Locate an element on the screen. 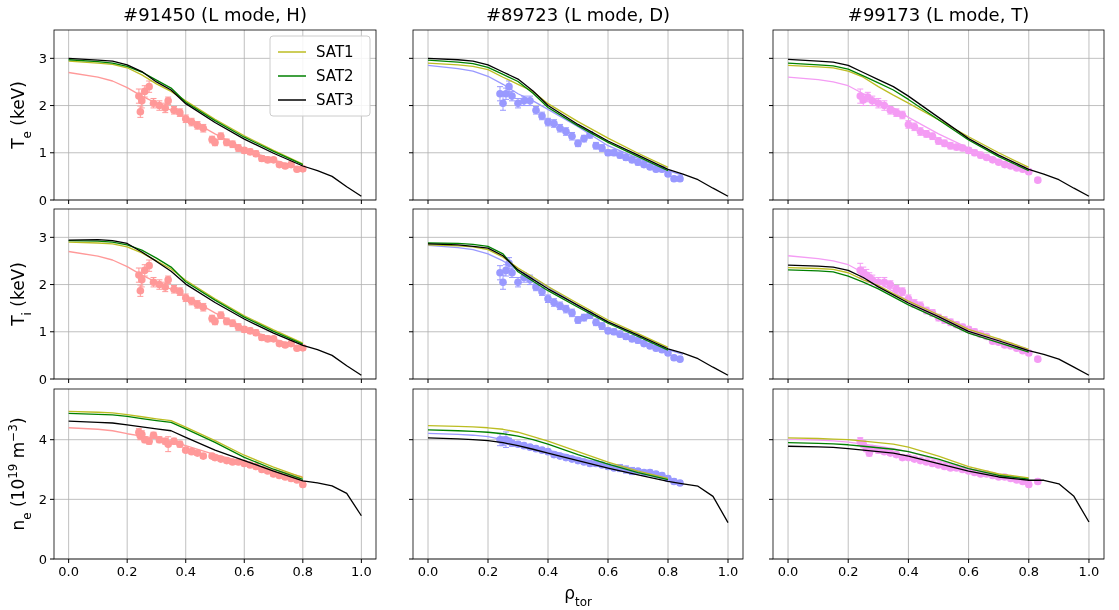  chart-title: #89723 (L mode, D) is located at coordinates (578, 14).